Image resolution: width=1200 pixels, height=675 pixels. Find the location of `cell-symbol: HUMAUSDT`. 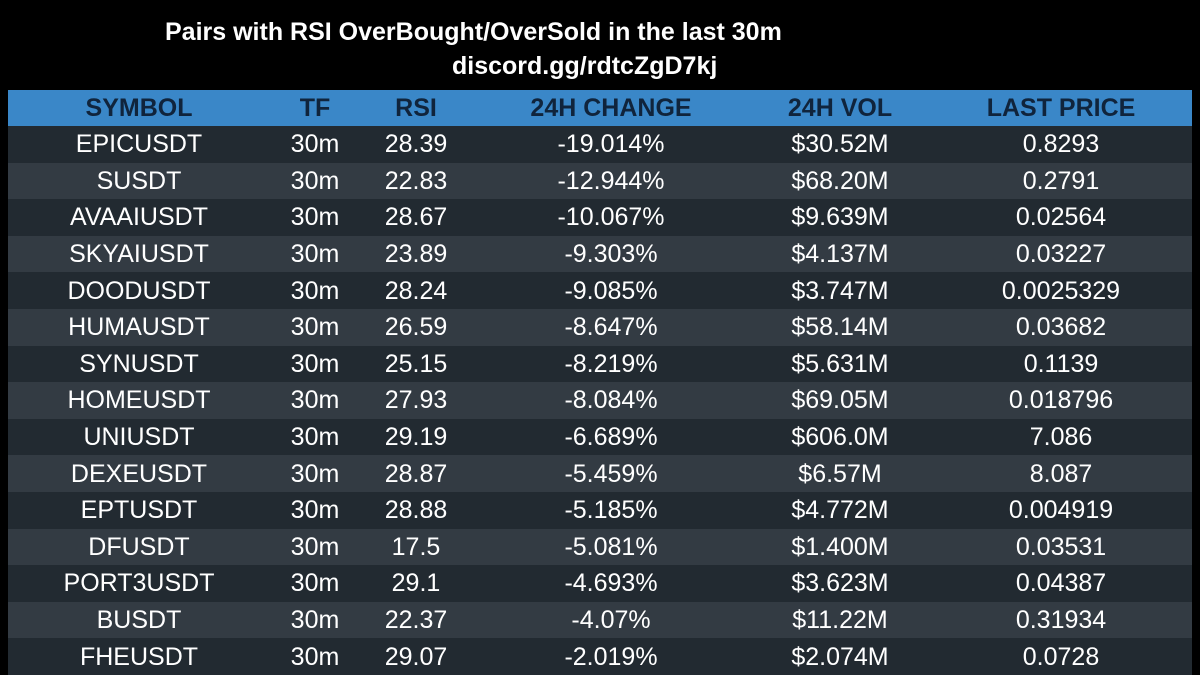

cell-symbol: HUMAUSDT is located at coordinates (139, 327).